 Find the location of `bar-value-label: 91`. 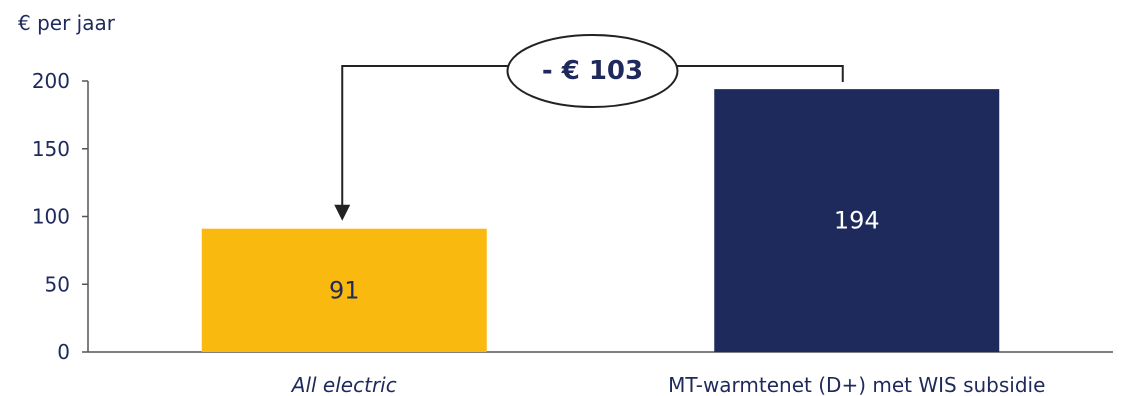

bar-value-label: 91 is located at coordinates (344, 290).